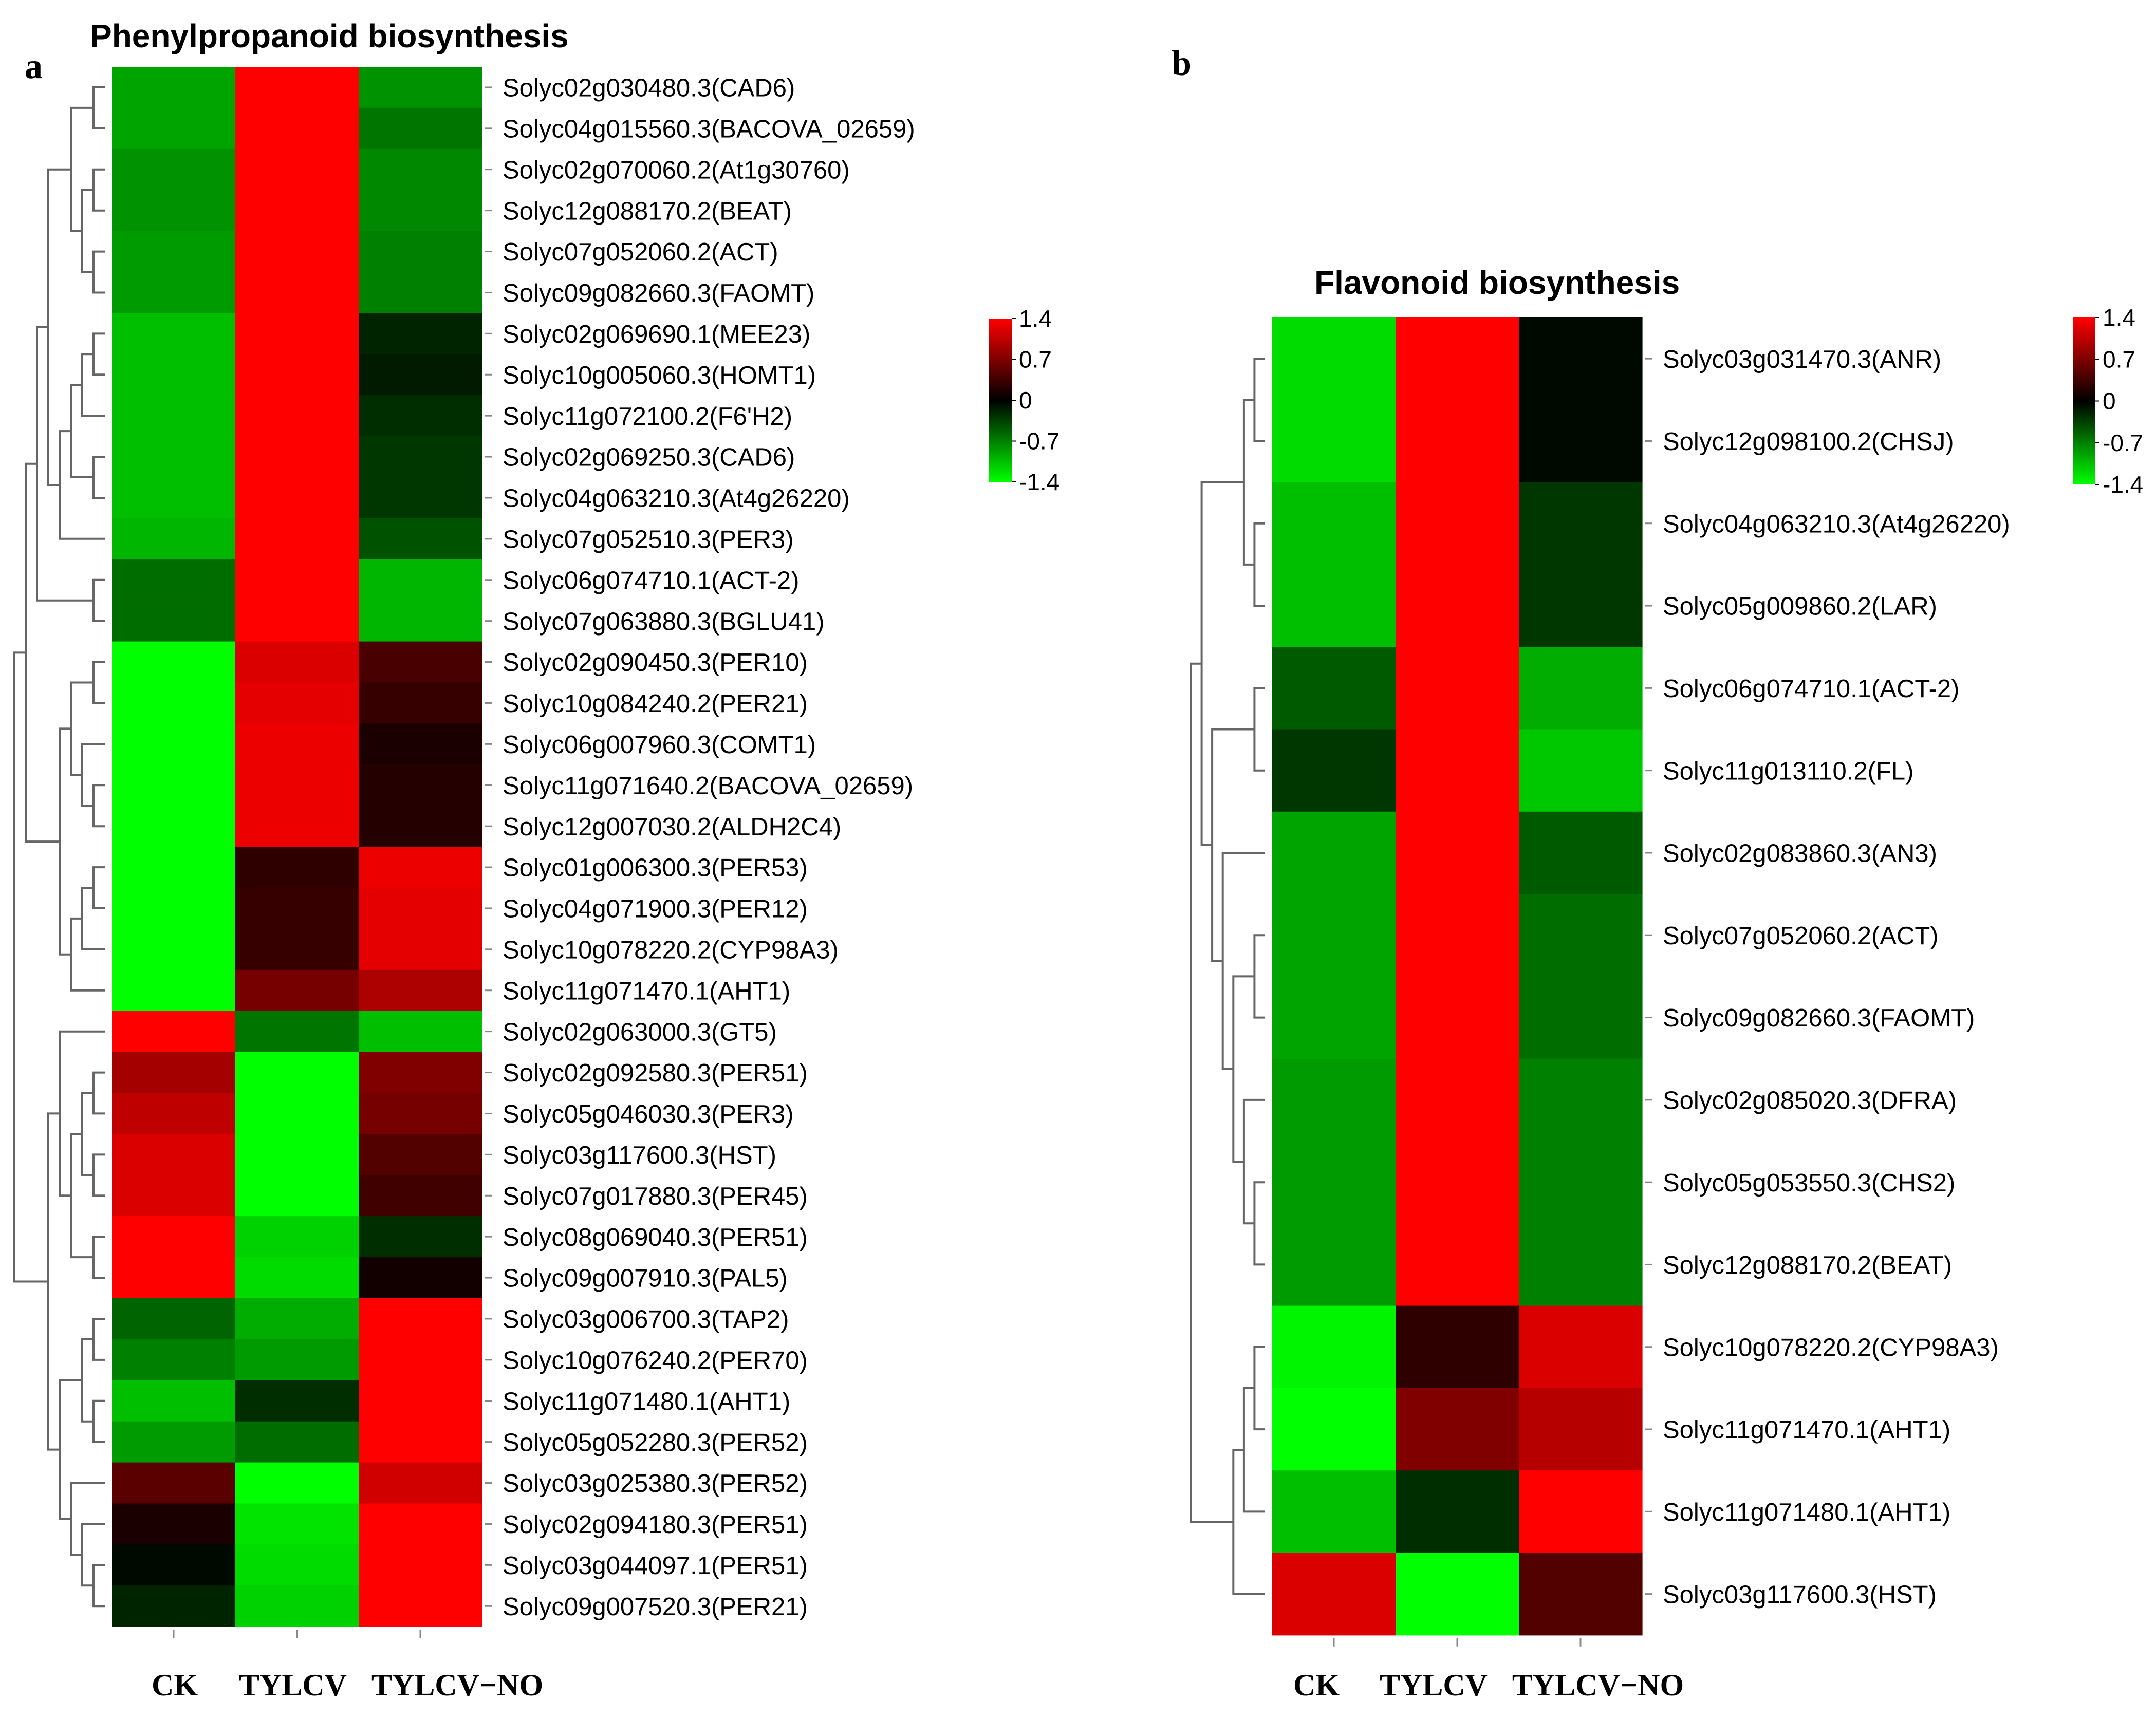 This screenshot has width=2156, height=1719. Describe the element at coordinates (2123, 484) in the screenshot. I see `colorbar-tick-label: -1.4` at that location.